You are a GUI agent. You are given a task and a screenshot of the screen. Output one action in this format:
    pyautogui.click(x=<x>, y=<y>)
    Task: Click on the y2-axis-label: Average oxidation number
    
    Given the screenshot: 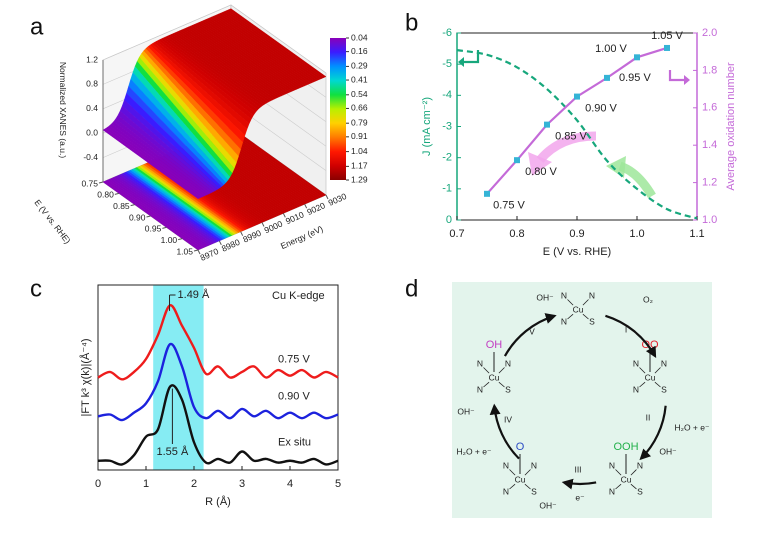 What is the action you would take?
    pyautogui.click(x=731, y=126)
    